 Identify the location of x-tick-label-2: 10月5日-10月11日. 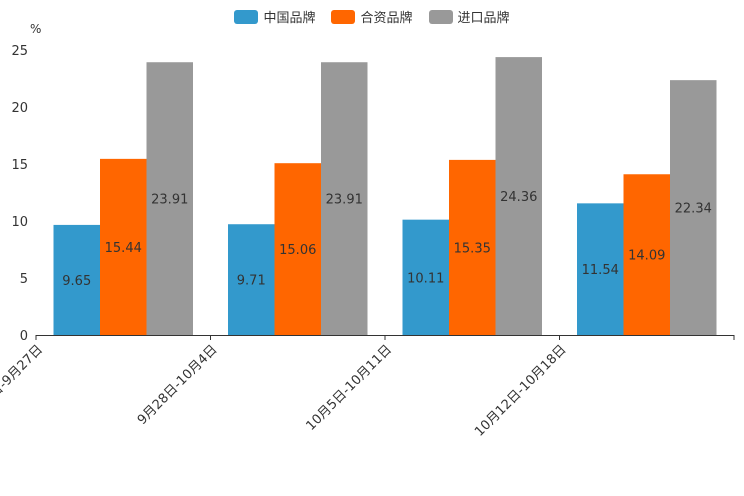
(349, 388).